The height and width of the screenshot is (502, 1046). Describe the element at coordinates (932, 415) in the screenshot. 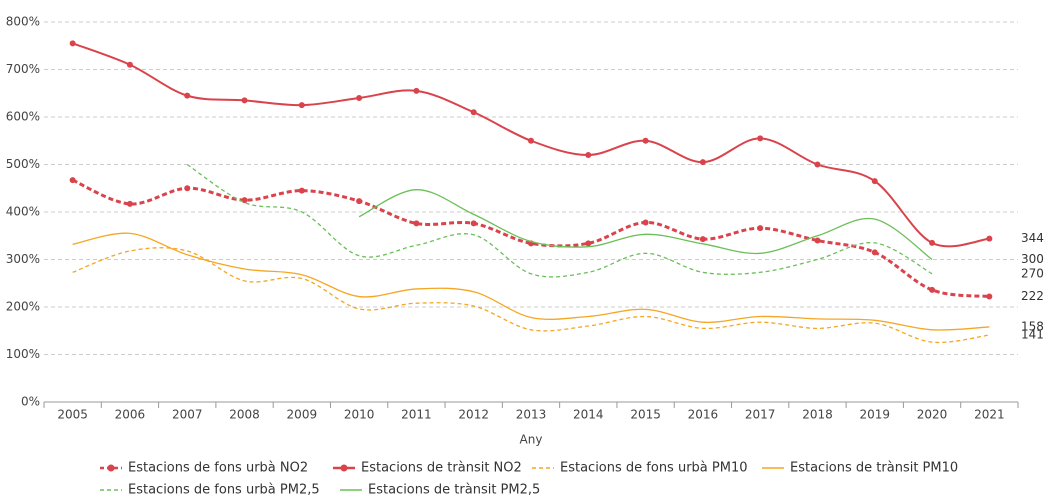

I see `x-tick-label: 2020` at that location.